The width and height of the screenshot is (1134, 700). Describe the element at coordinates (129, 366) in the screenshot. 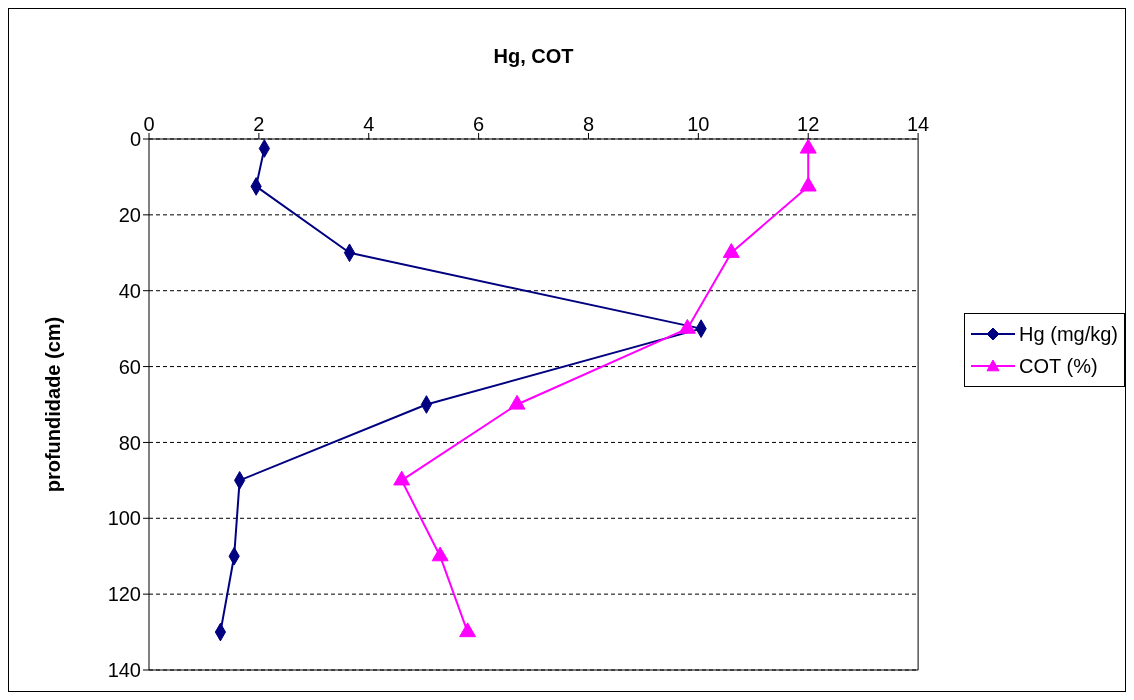

I see `y-tick-label: 60` at that location.